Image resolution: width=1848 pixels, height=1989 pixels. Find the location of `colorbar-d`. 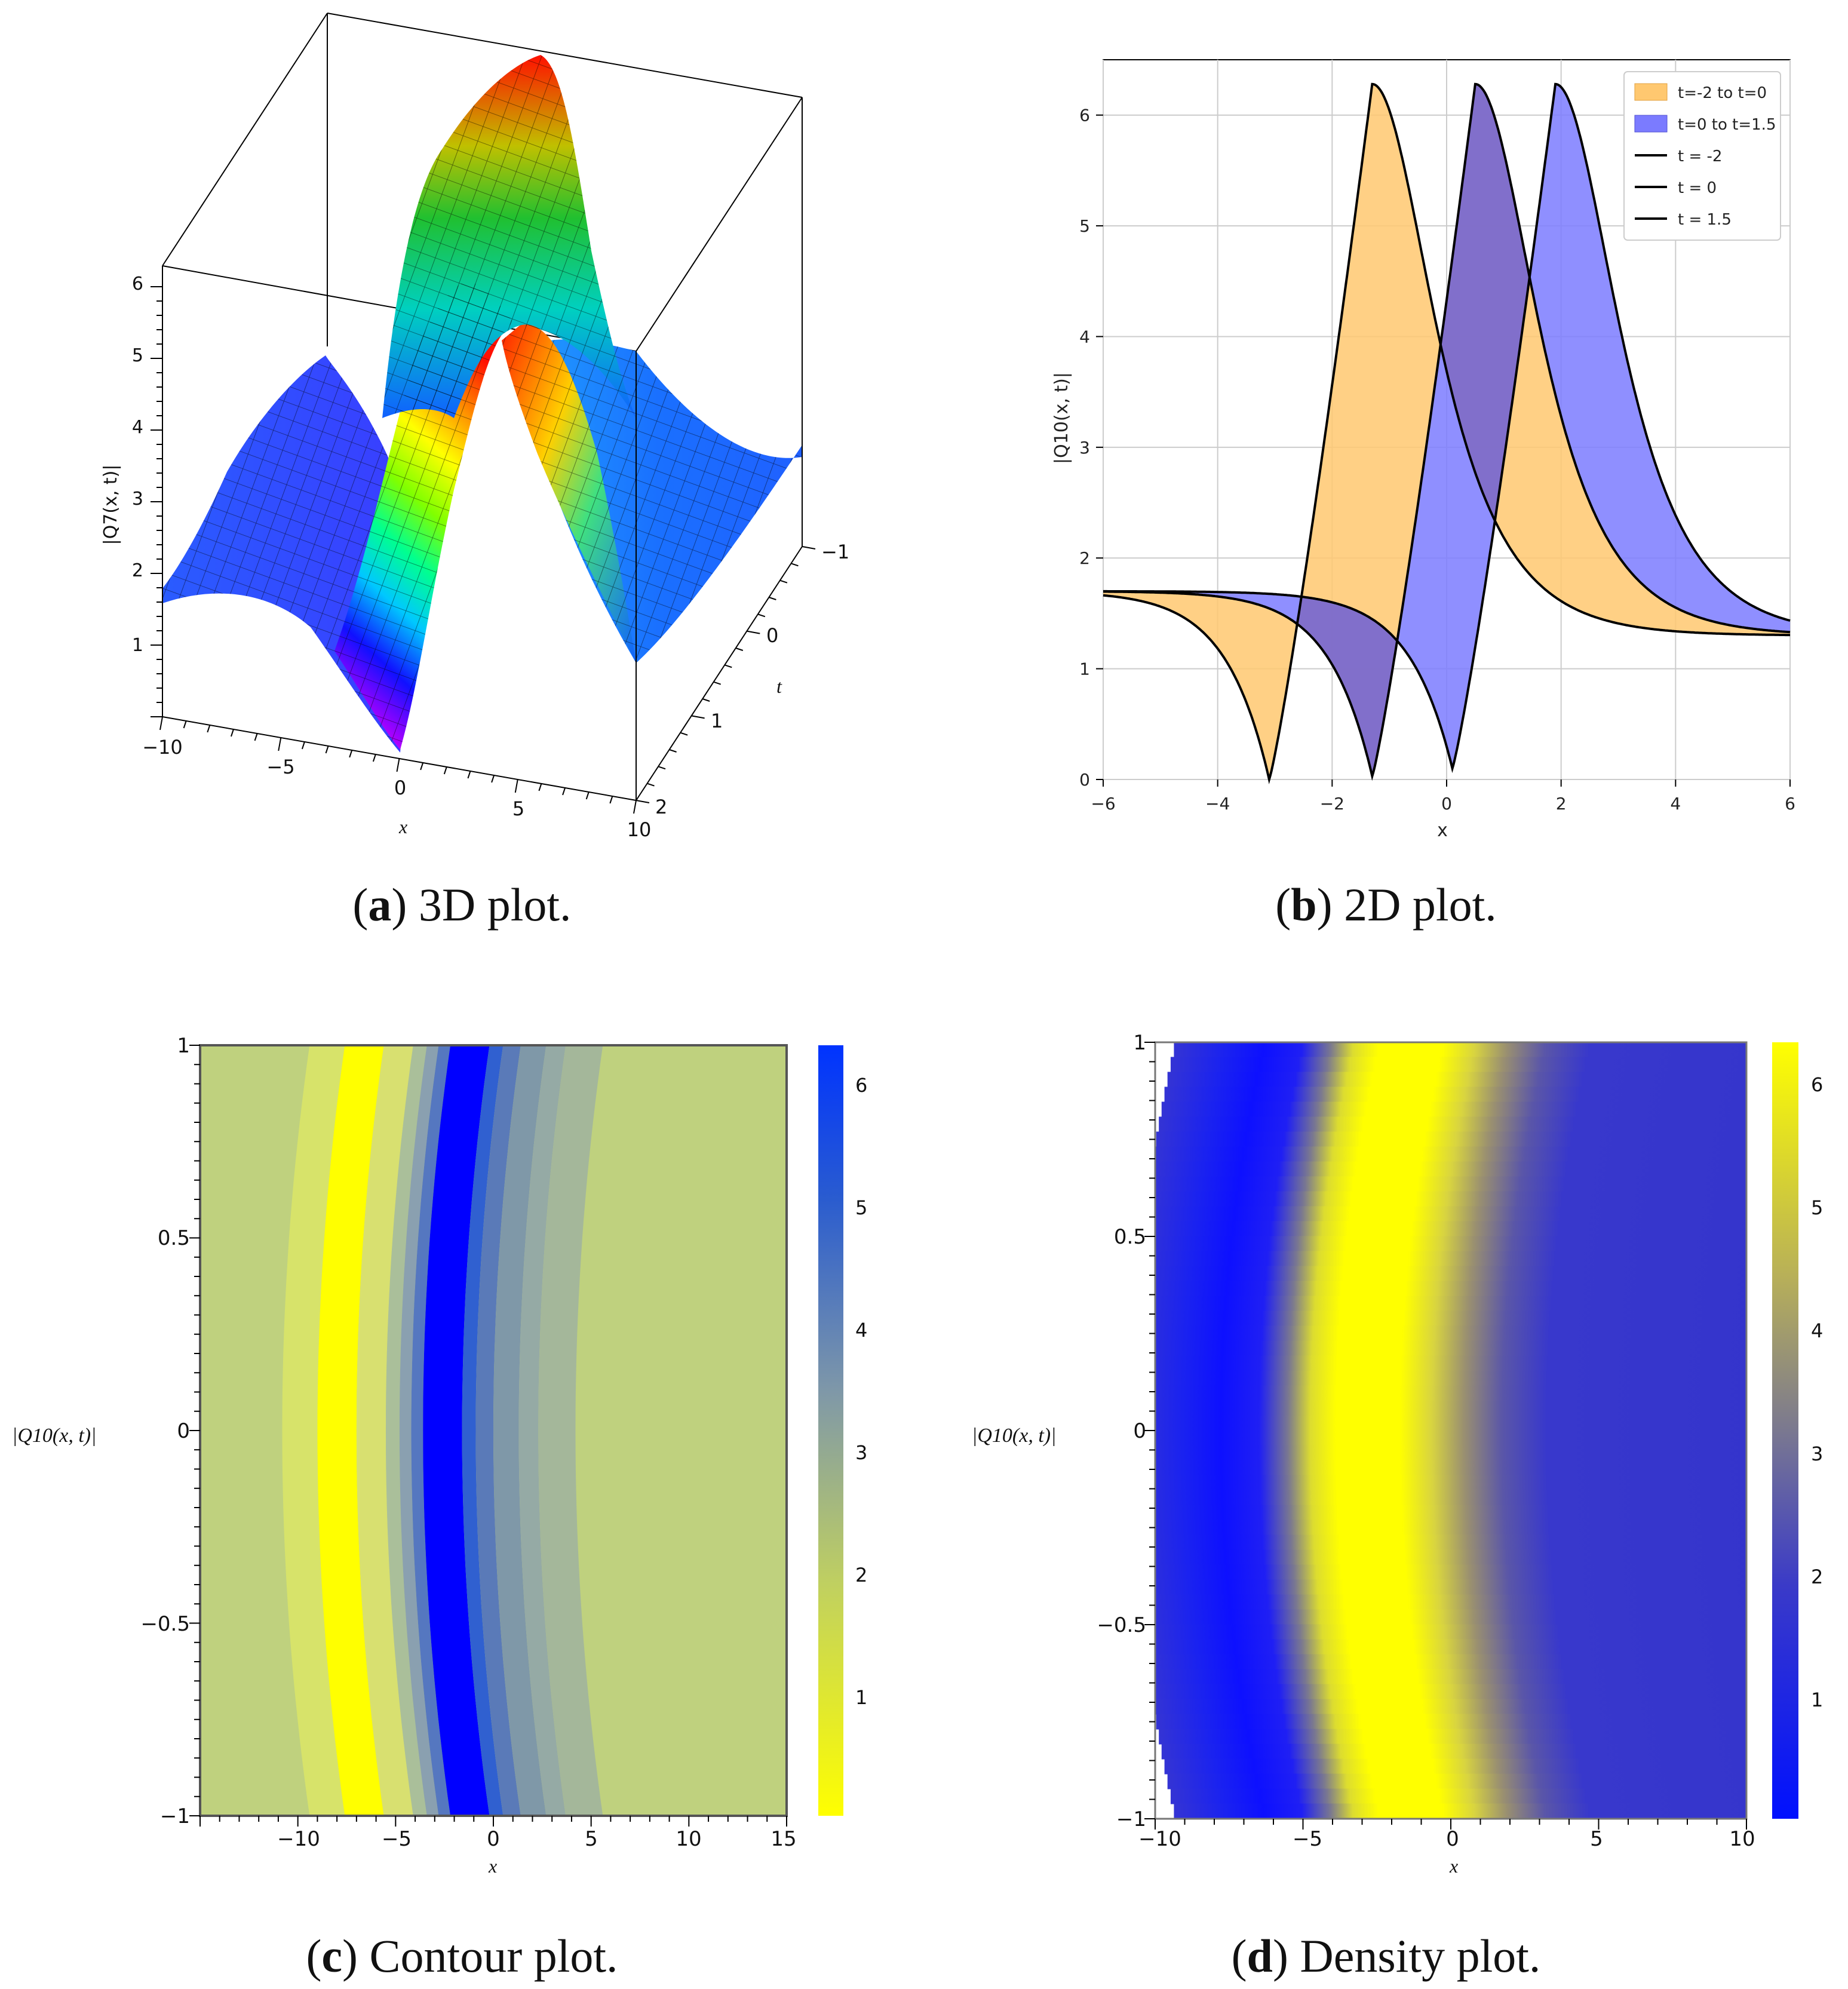

colorbar-d is located at coordinates (1785, 1430).